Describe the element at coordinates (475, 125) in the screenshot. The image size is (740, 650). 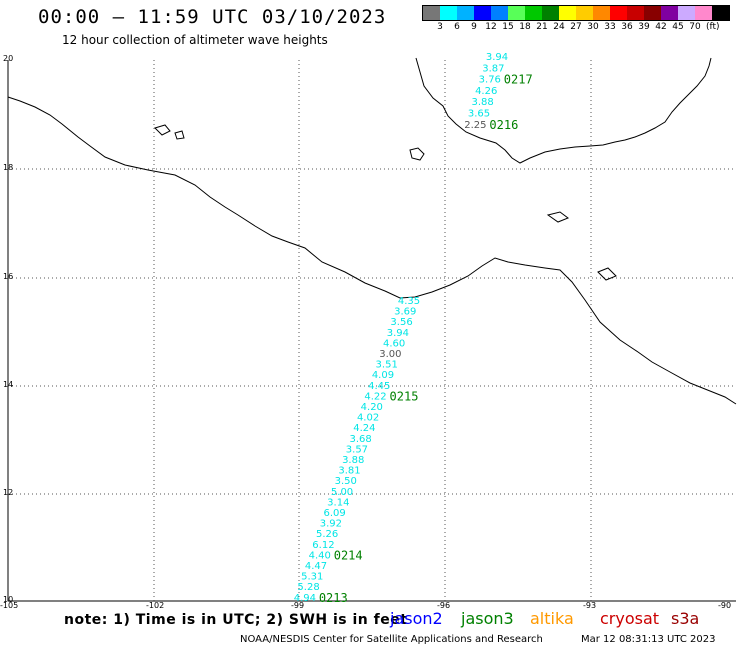
I see `wave-height-value: 2.25` at that location.